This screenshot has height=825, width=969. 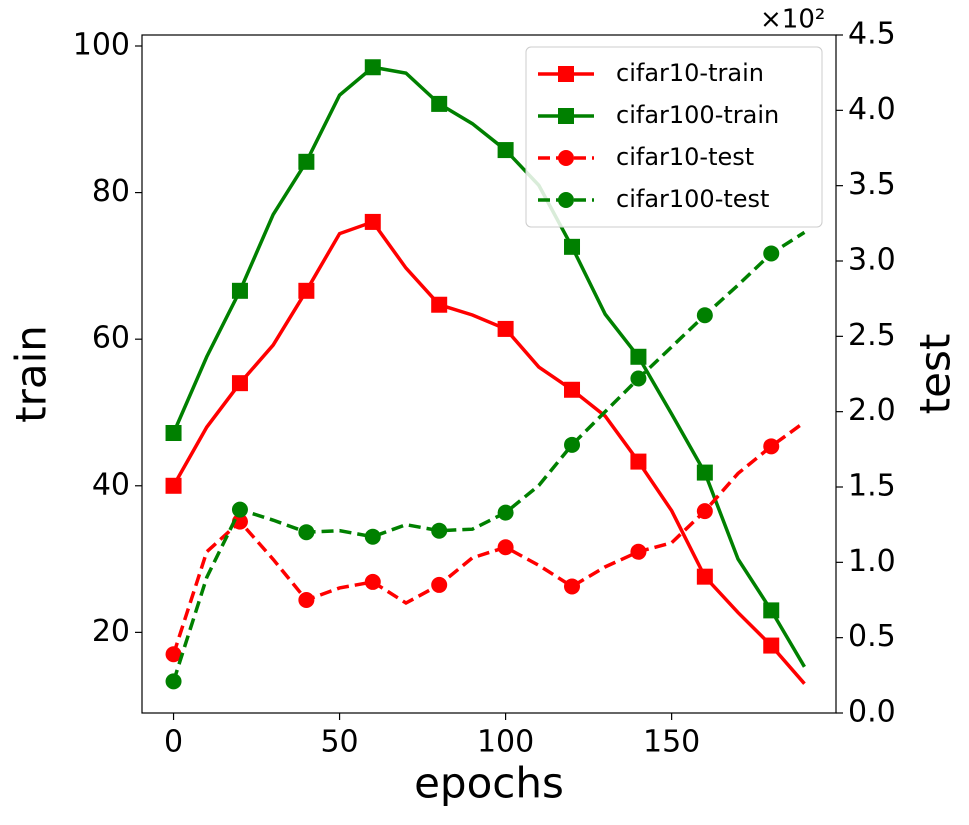 I want to click on legend-label: cifar10-train, so click(x=690, y=73).